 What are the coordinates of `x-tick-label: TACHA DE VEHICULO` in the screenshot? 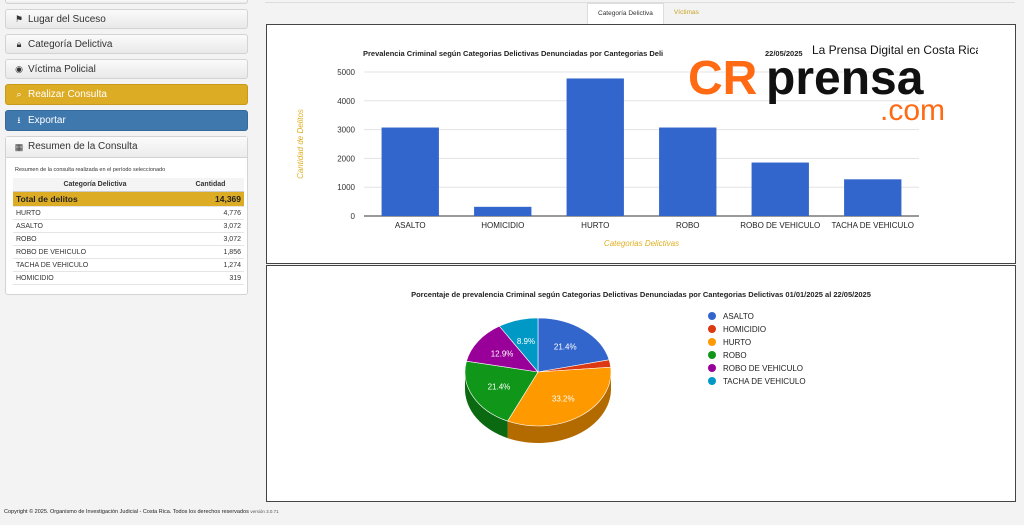 It's located at (872, 225).